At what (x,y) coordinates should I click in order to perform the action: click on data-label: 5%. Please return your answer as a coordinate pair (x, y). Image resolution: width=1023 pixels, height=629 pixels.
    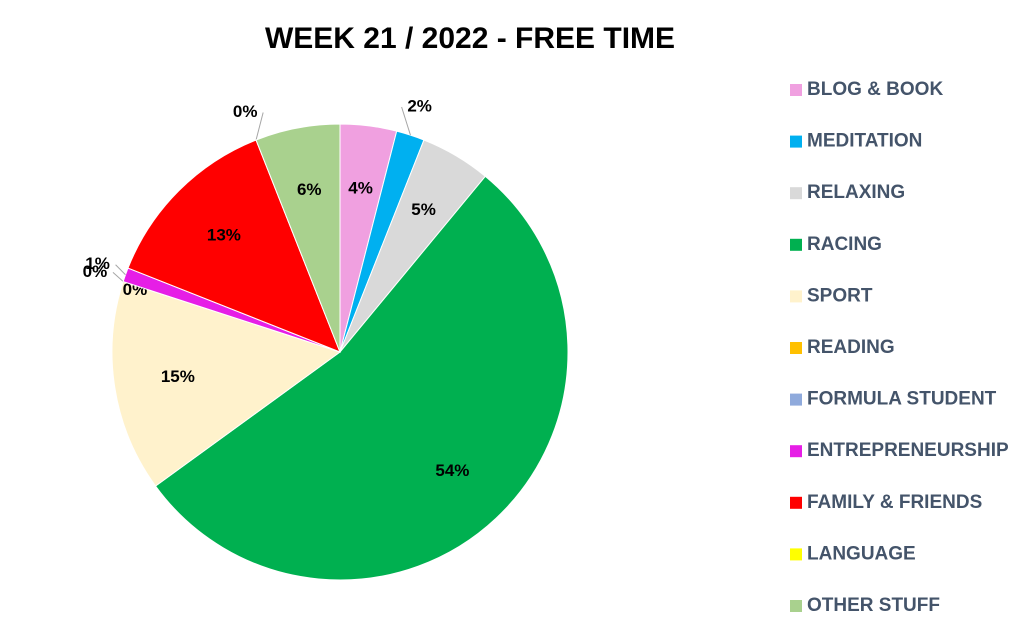
    Looking at the image, I should click on (423, 209).